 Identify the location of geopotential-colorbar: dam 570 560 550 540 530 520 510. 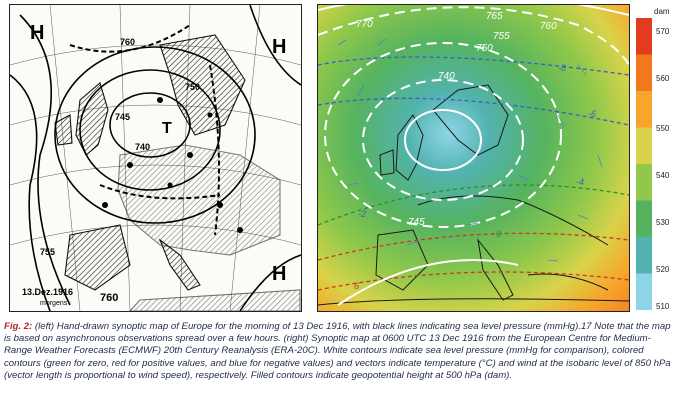
(657, 157).